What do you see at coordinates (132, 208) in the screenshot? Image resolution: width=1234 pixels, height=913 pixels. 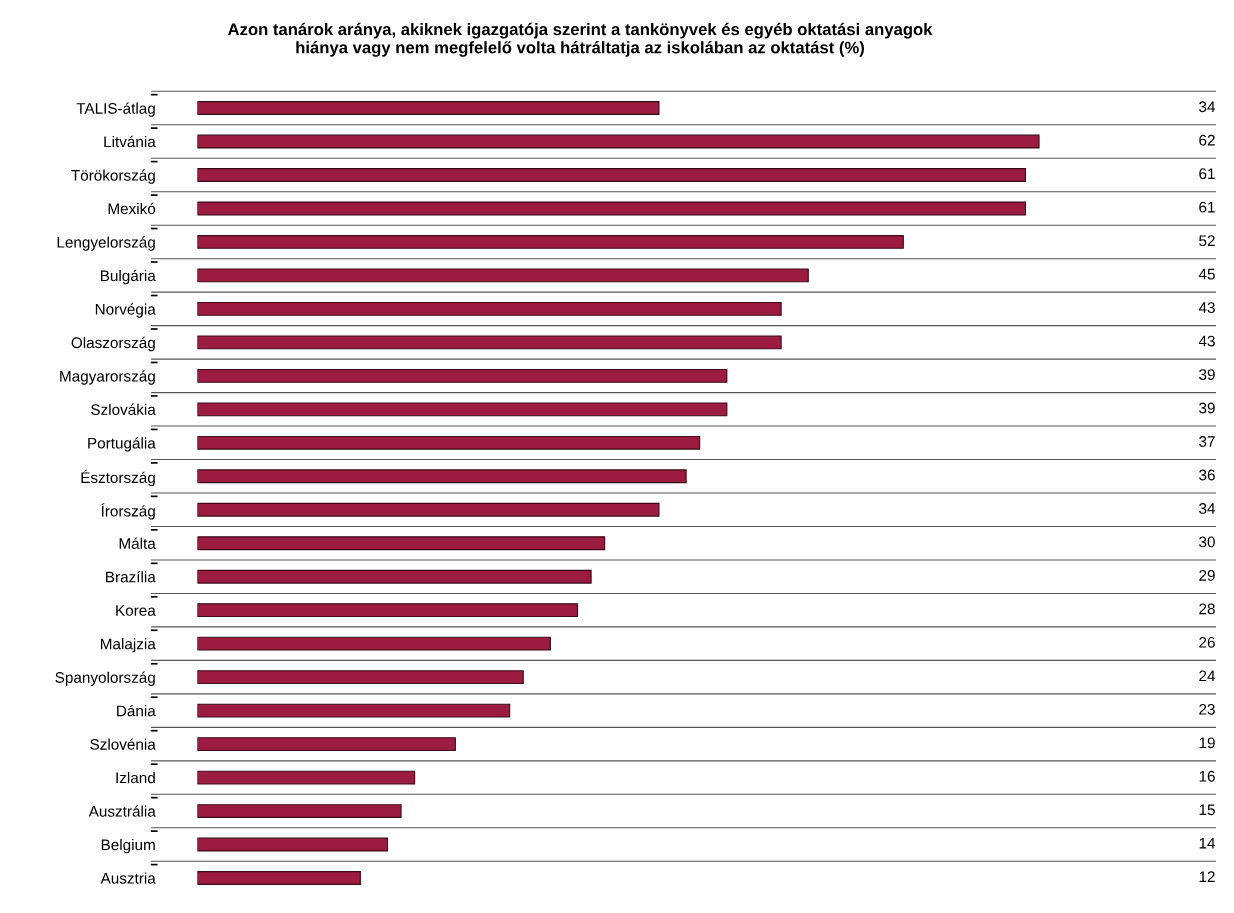 I see `y-tick-label: Mexikó` at bounding box center [132, 208].